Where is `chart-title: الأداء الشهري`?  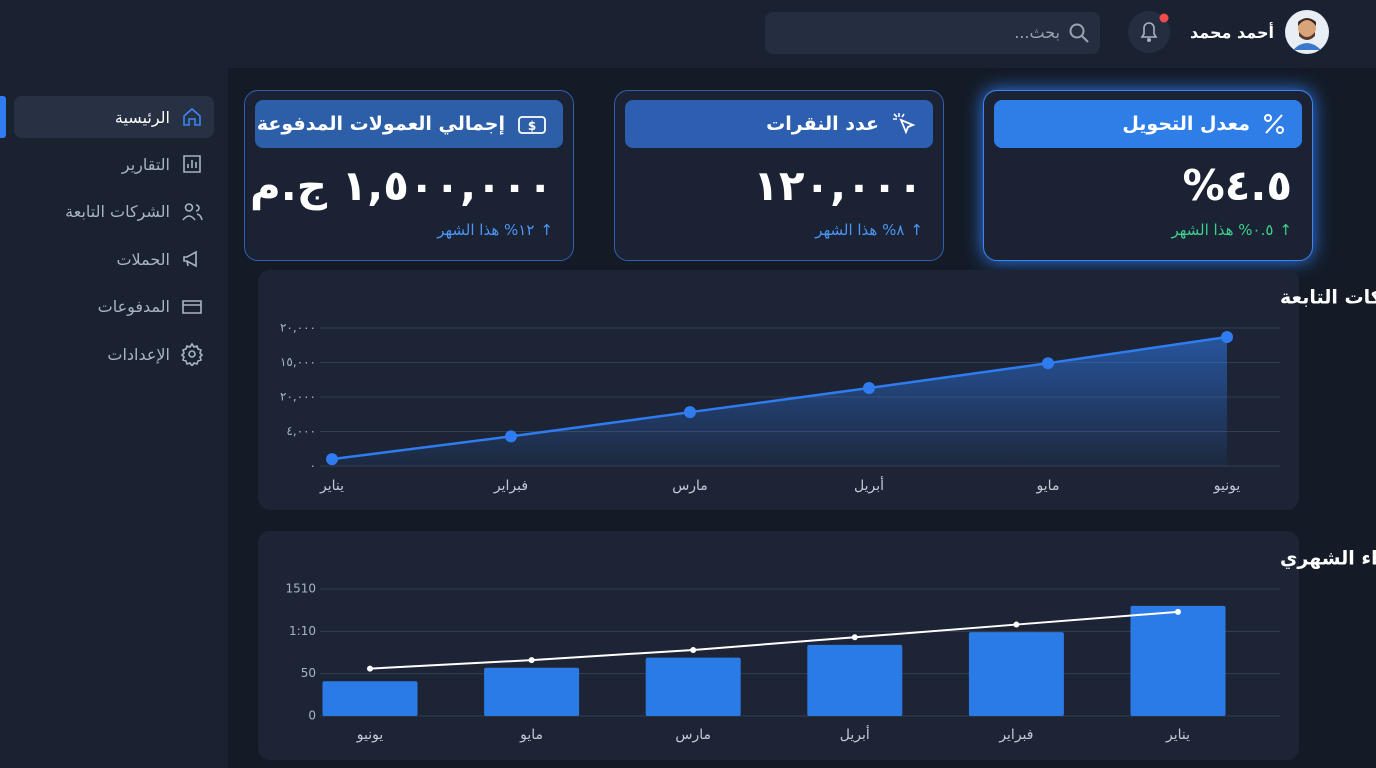 chart-title: الأداء الشهري is located at coordinates (1328, 559).